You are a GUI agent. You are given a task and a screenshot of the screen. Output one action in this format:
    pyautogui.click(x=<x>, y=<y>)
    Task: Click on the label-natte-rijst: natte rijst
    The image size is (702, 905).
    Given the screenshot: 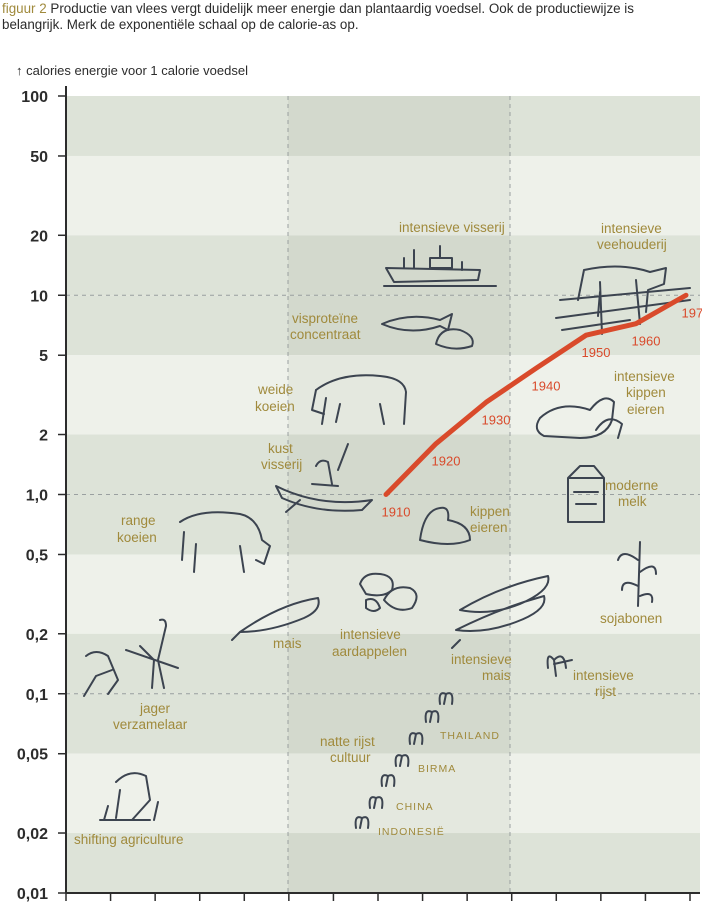 What is the action you would take?
    pyautogui.click(x=347, y=741)
    